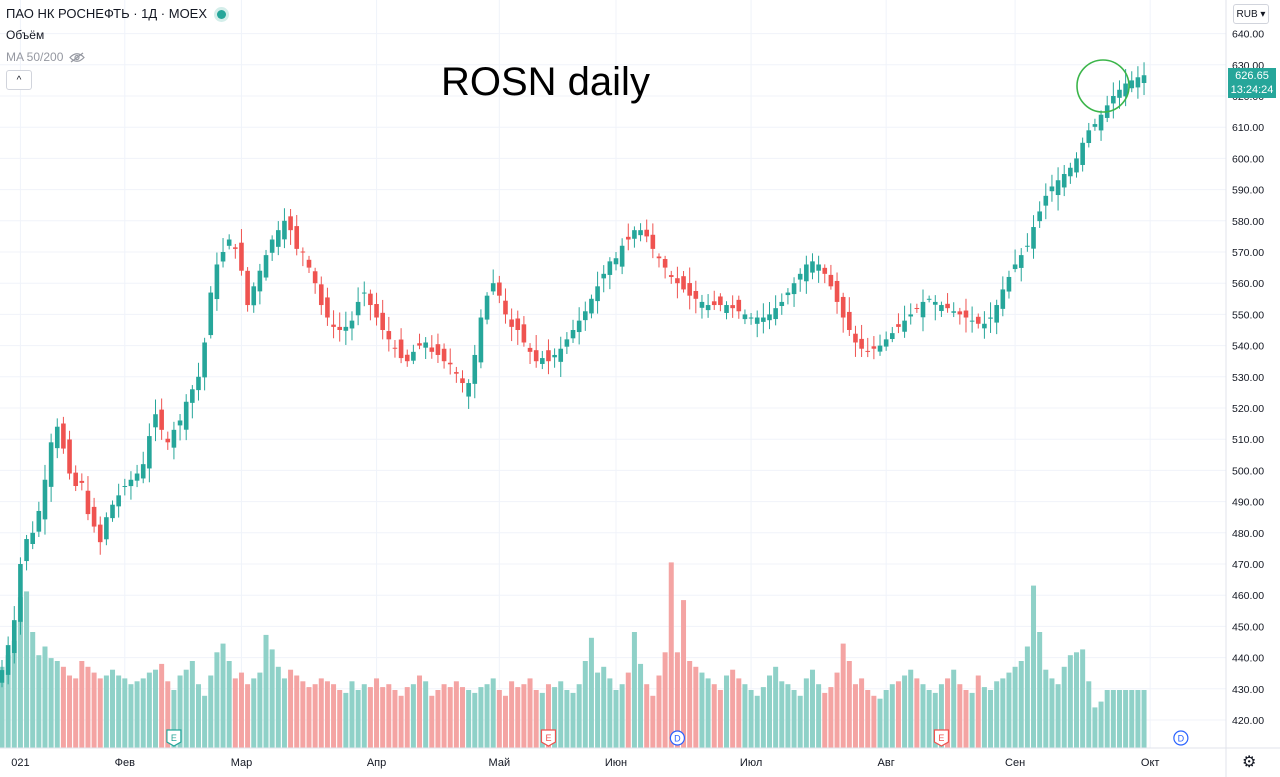 This screenshot has height=777, width=1280. What do you see at coordinates (1248, 627) in the screenshot?
I see `y-tick-label: 450.00` at bounding box center [1248, 627].